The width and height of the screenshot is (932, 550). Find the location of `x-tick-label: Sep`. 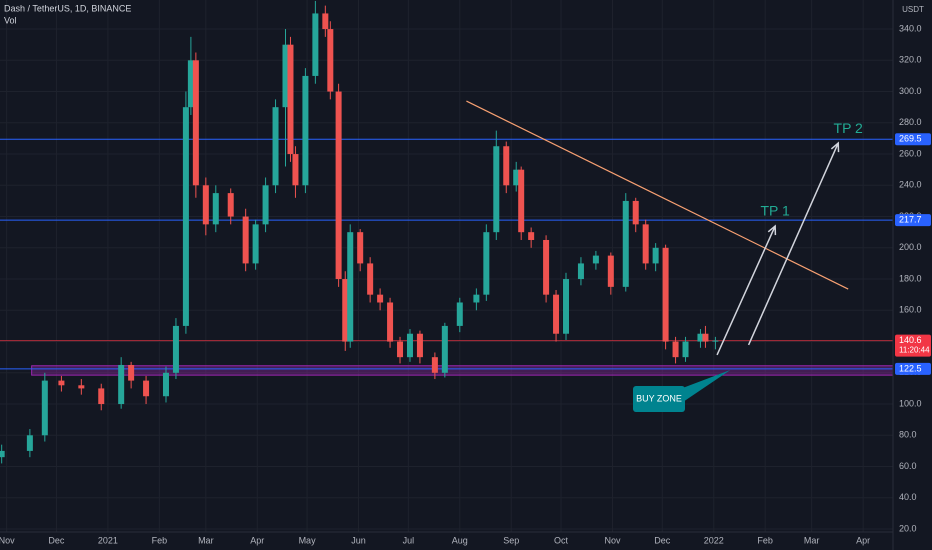

x-tick-label: Sep is located at coordinates (511, 540).